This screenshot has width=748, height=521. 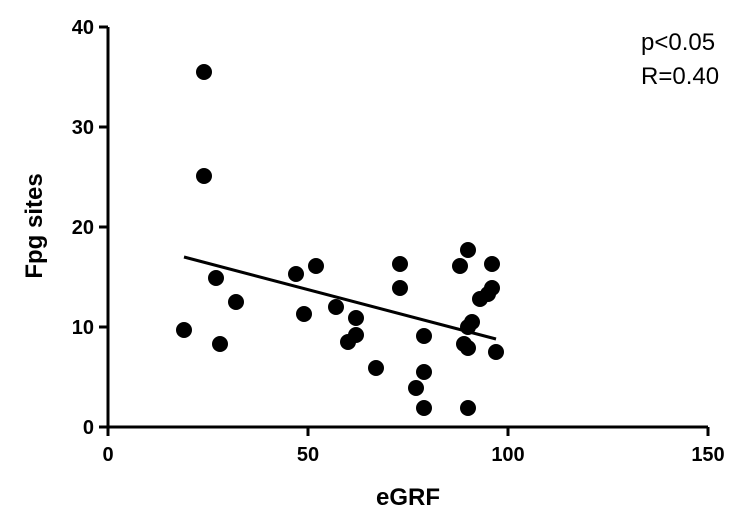 What do you see at coordinates (83, 28) in the screenshot?
I see `y-tick-label: 40` at bounding box center [83, 28].